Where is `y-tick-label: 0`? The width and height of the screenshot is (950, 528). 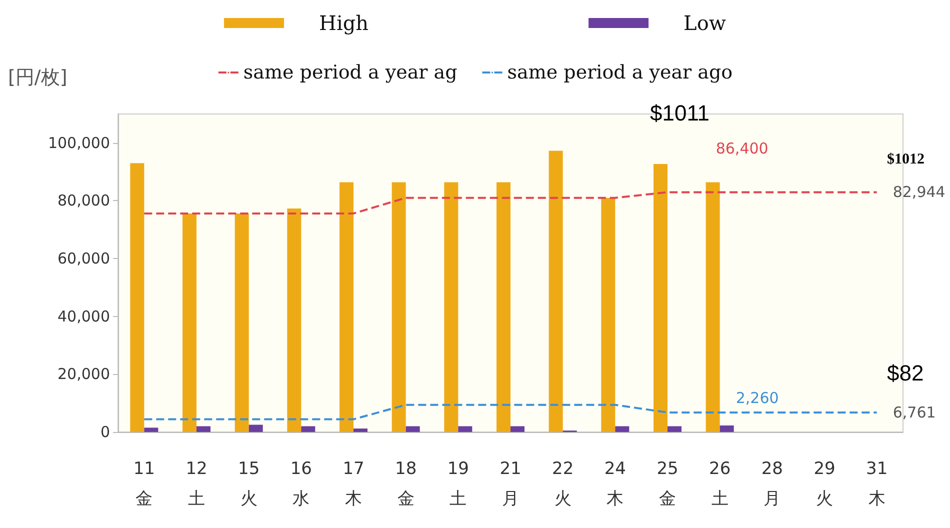 y-tick-label: 0 is located at coordinates (105, 432).